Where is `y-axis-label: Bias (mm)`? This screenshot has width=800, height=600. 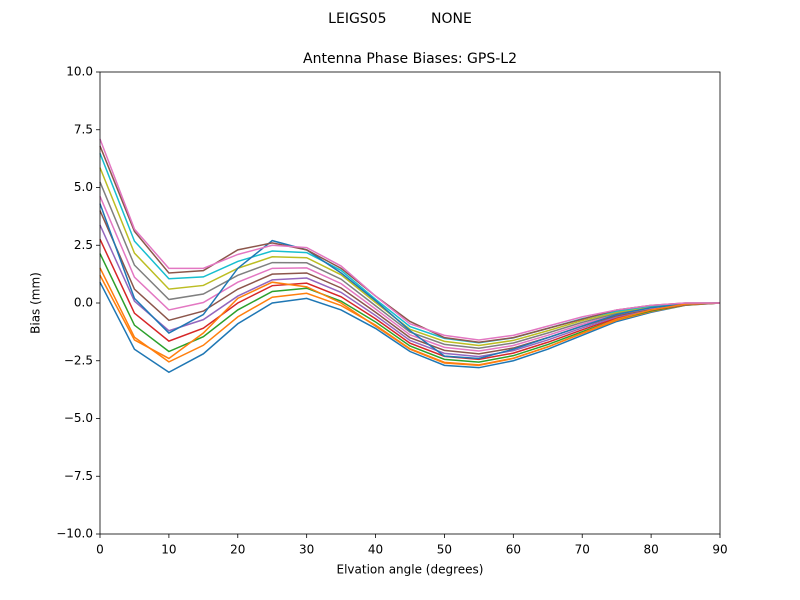 y-axis-label: Bias (mm) is located at coordinates (36, 303).